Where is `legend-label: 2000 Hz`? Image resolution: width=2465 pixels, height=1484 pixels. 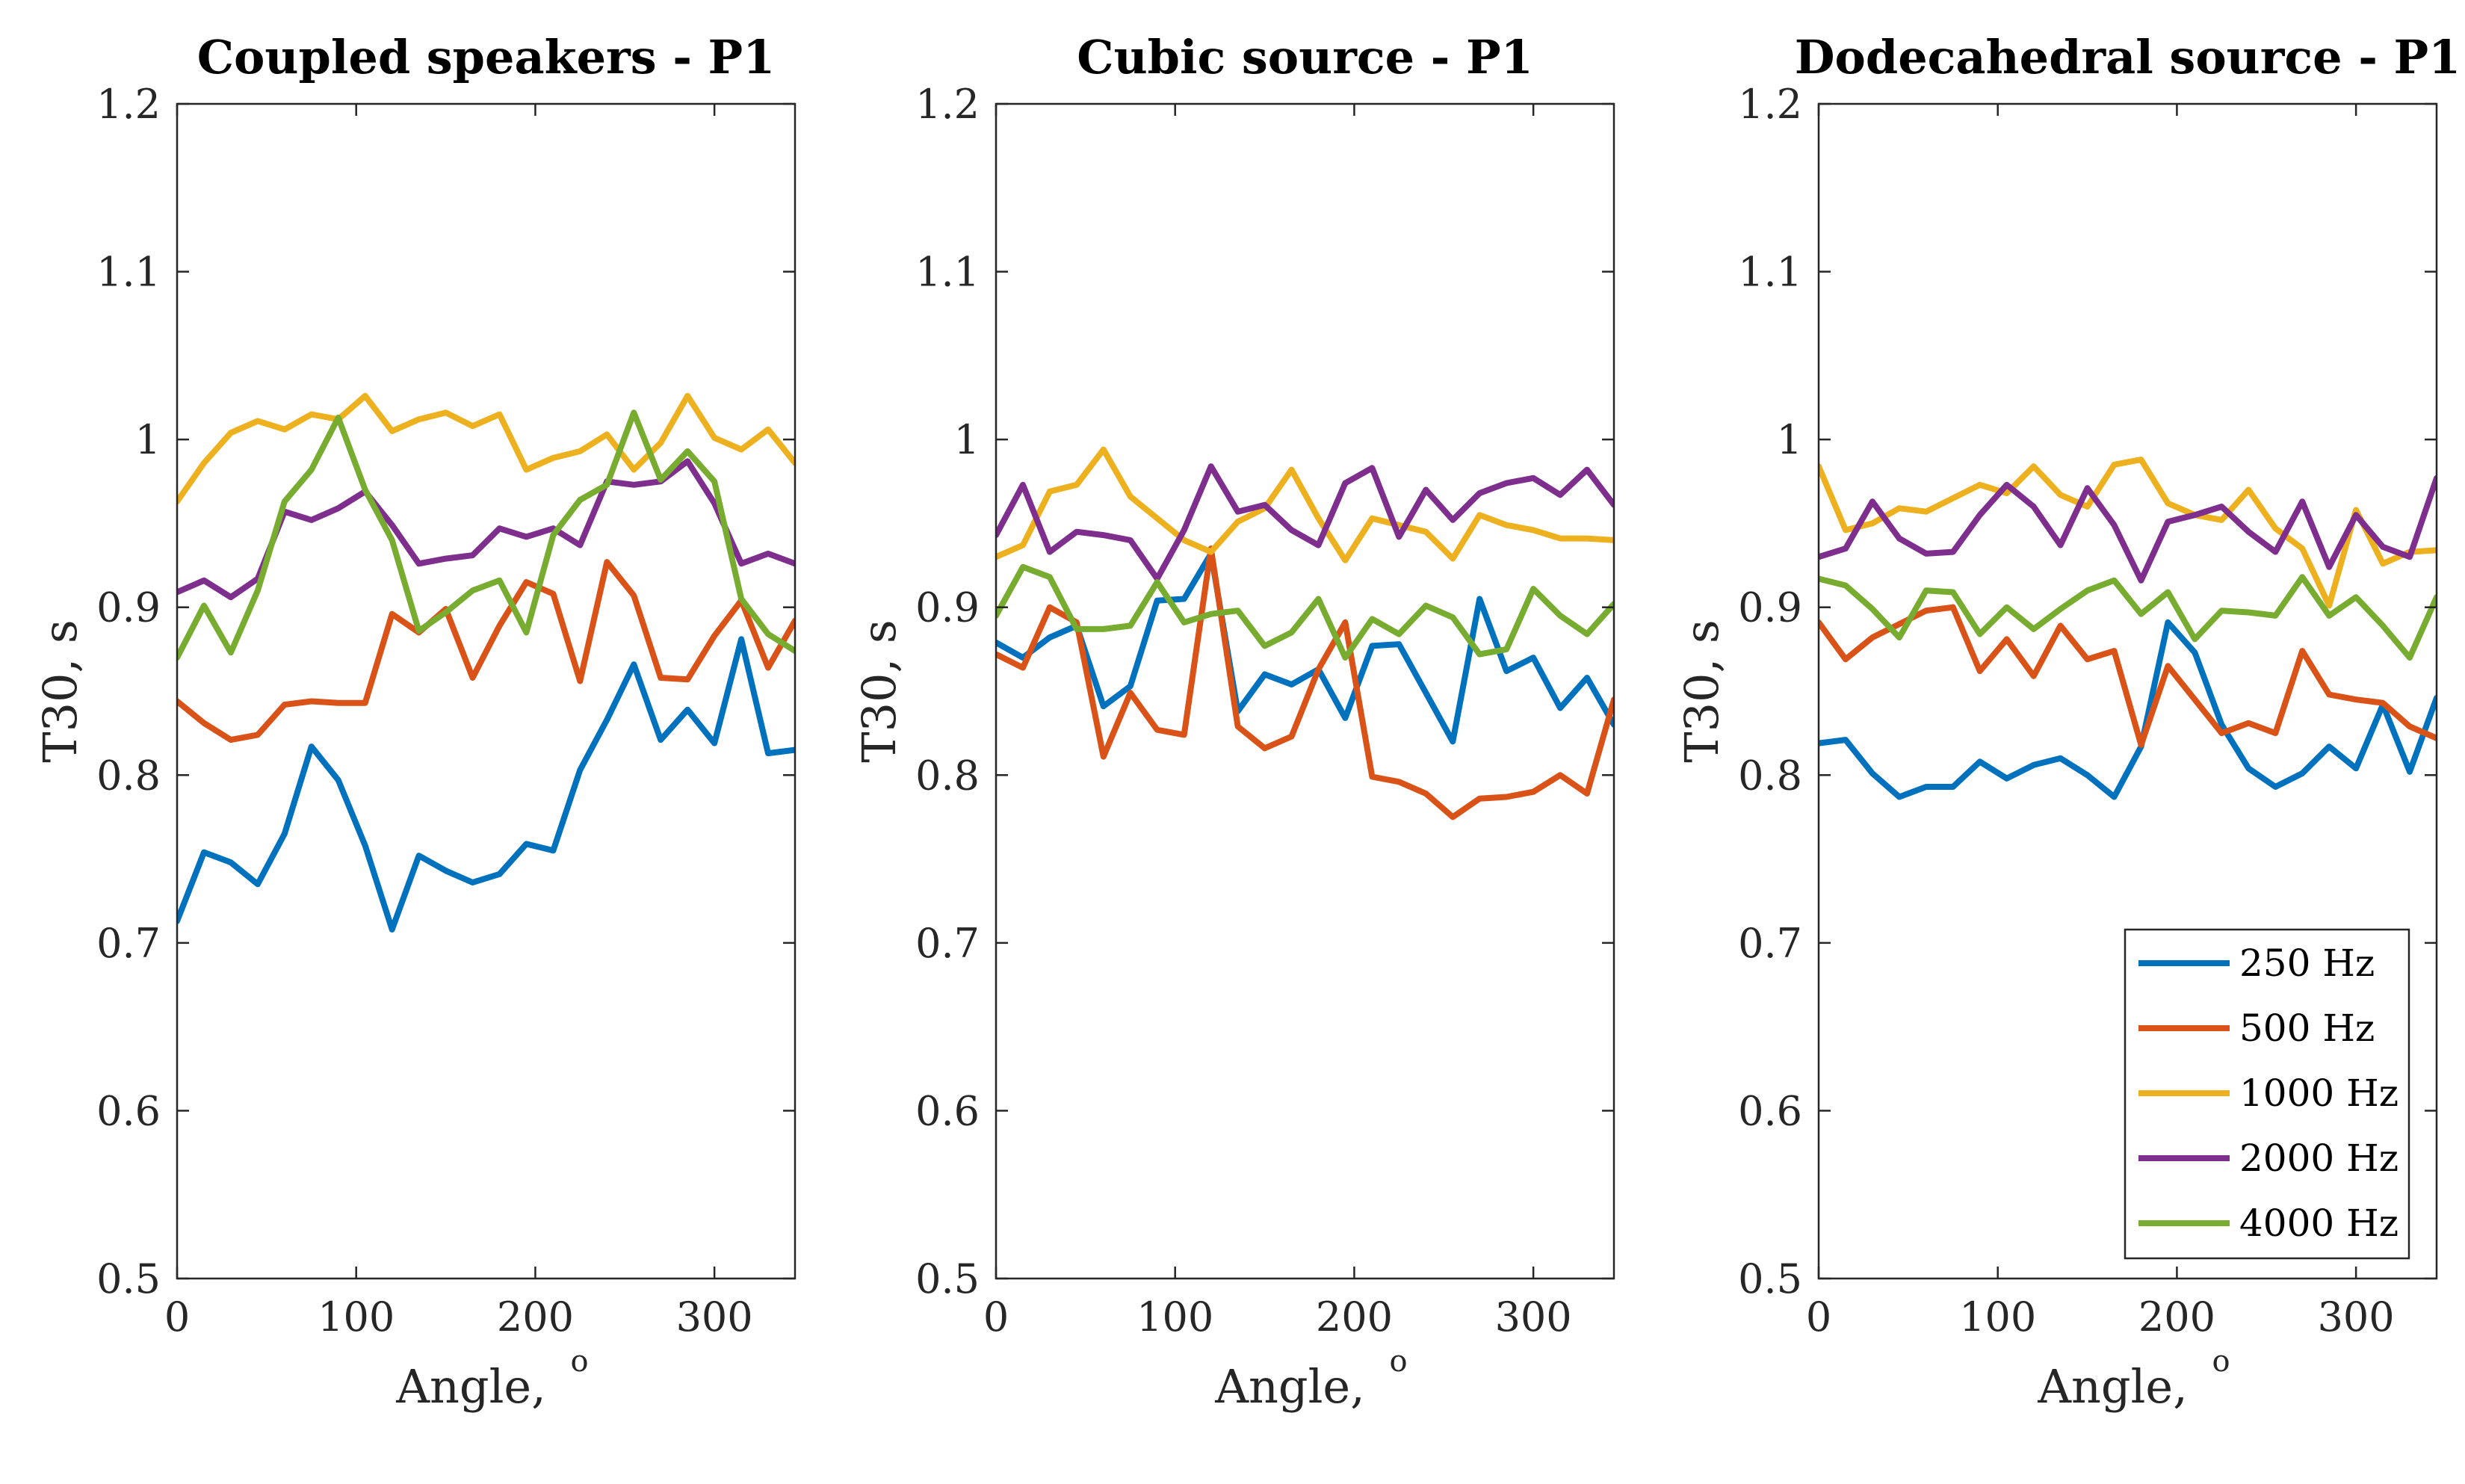 legend-label: 2000 Hz is located at coordinates (2319, 1158).